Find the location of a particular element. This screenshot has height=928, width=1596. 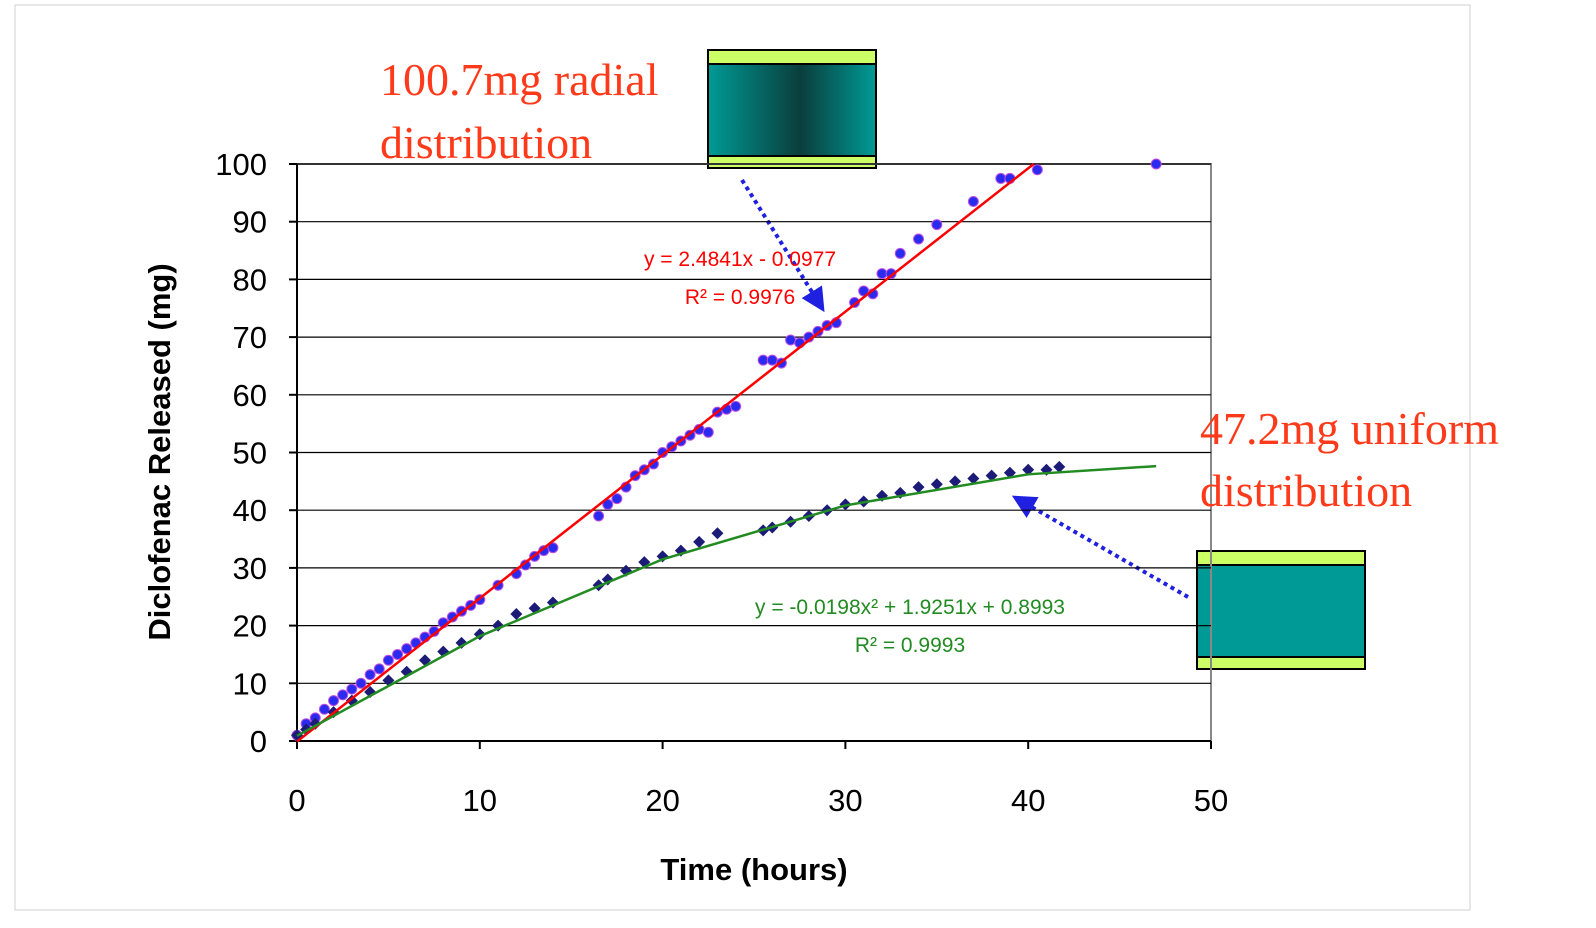

x-tick-label: 50 is located at coordinates (1211, 800).